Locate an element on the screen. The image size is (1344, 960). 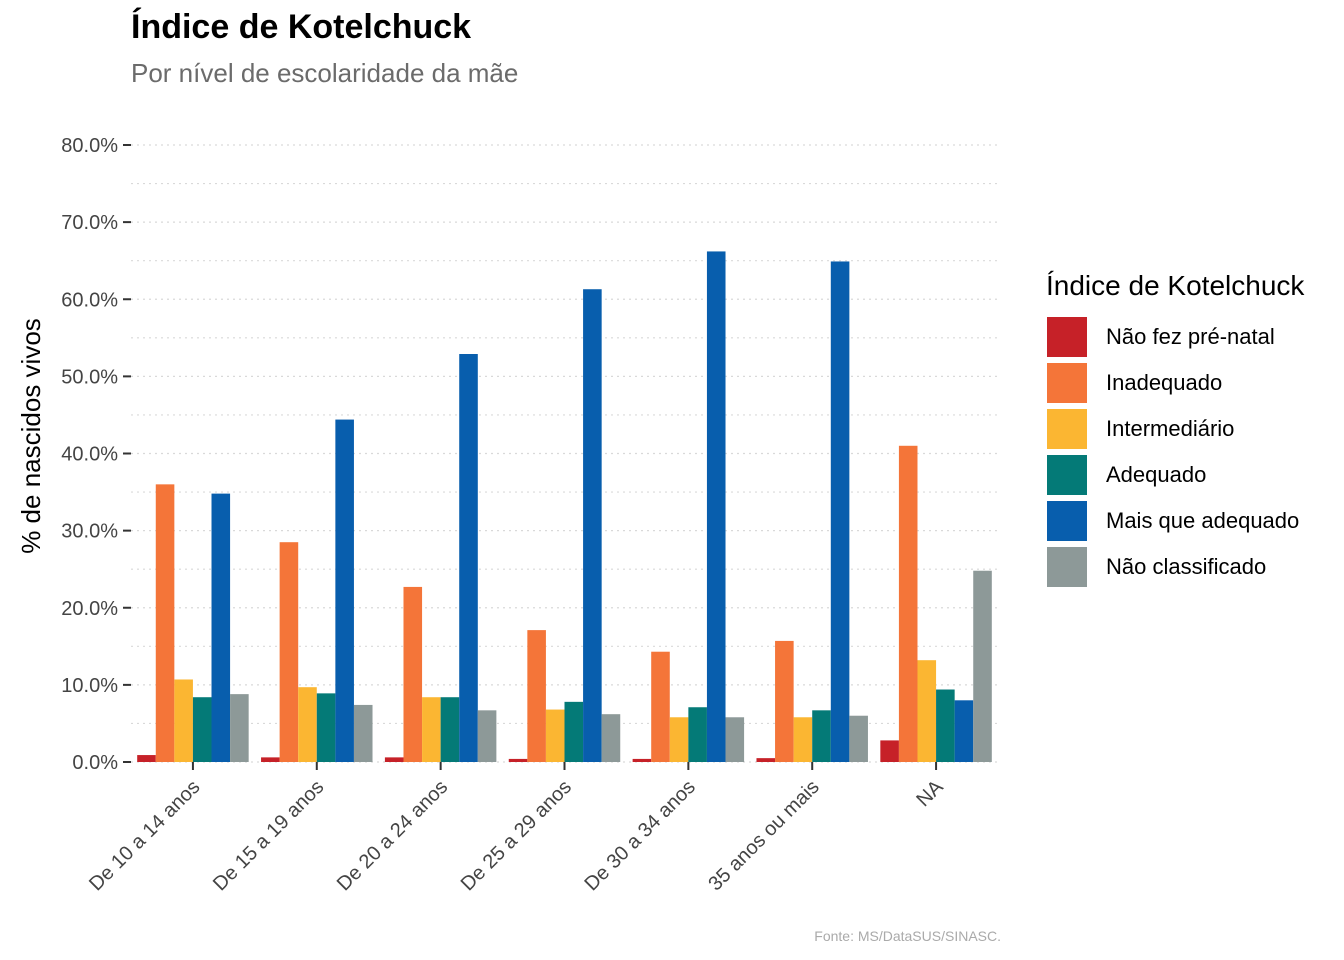
x-tick-label: De 20 a 24 anos is located at coordinates (392, 835).